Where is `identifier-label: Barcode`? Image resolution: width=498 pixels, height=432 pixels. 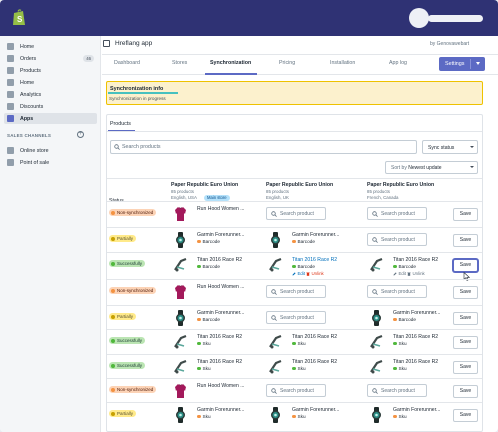 identifier-label: Barcode is located at coordinates (211, 319).